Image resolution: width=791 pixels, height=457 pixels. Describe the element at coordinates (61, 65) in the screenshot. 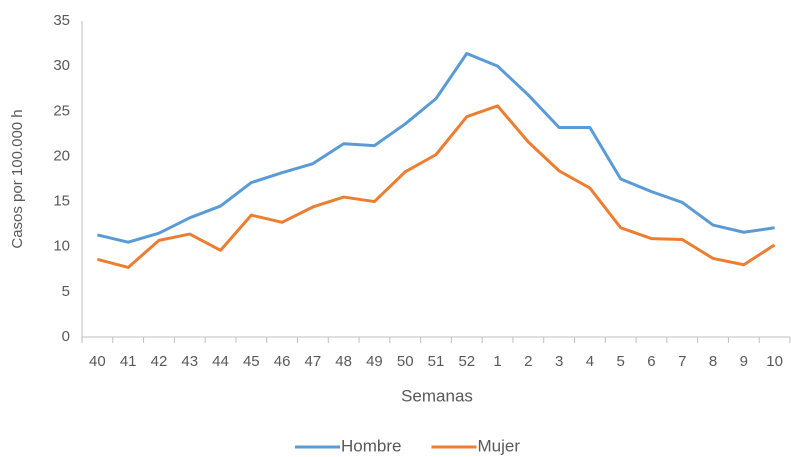

I see `y-tick-label: 30` at that location.